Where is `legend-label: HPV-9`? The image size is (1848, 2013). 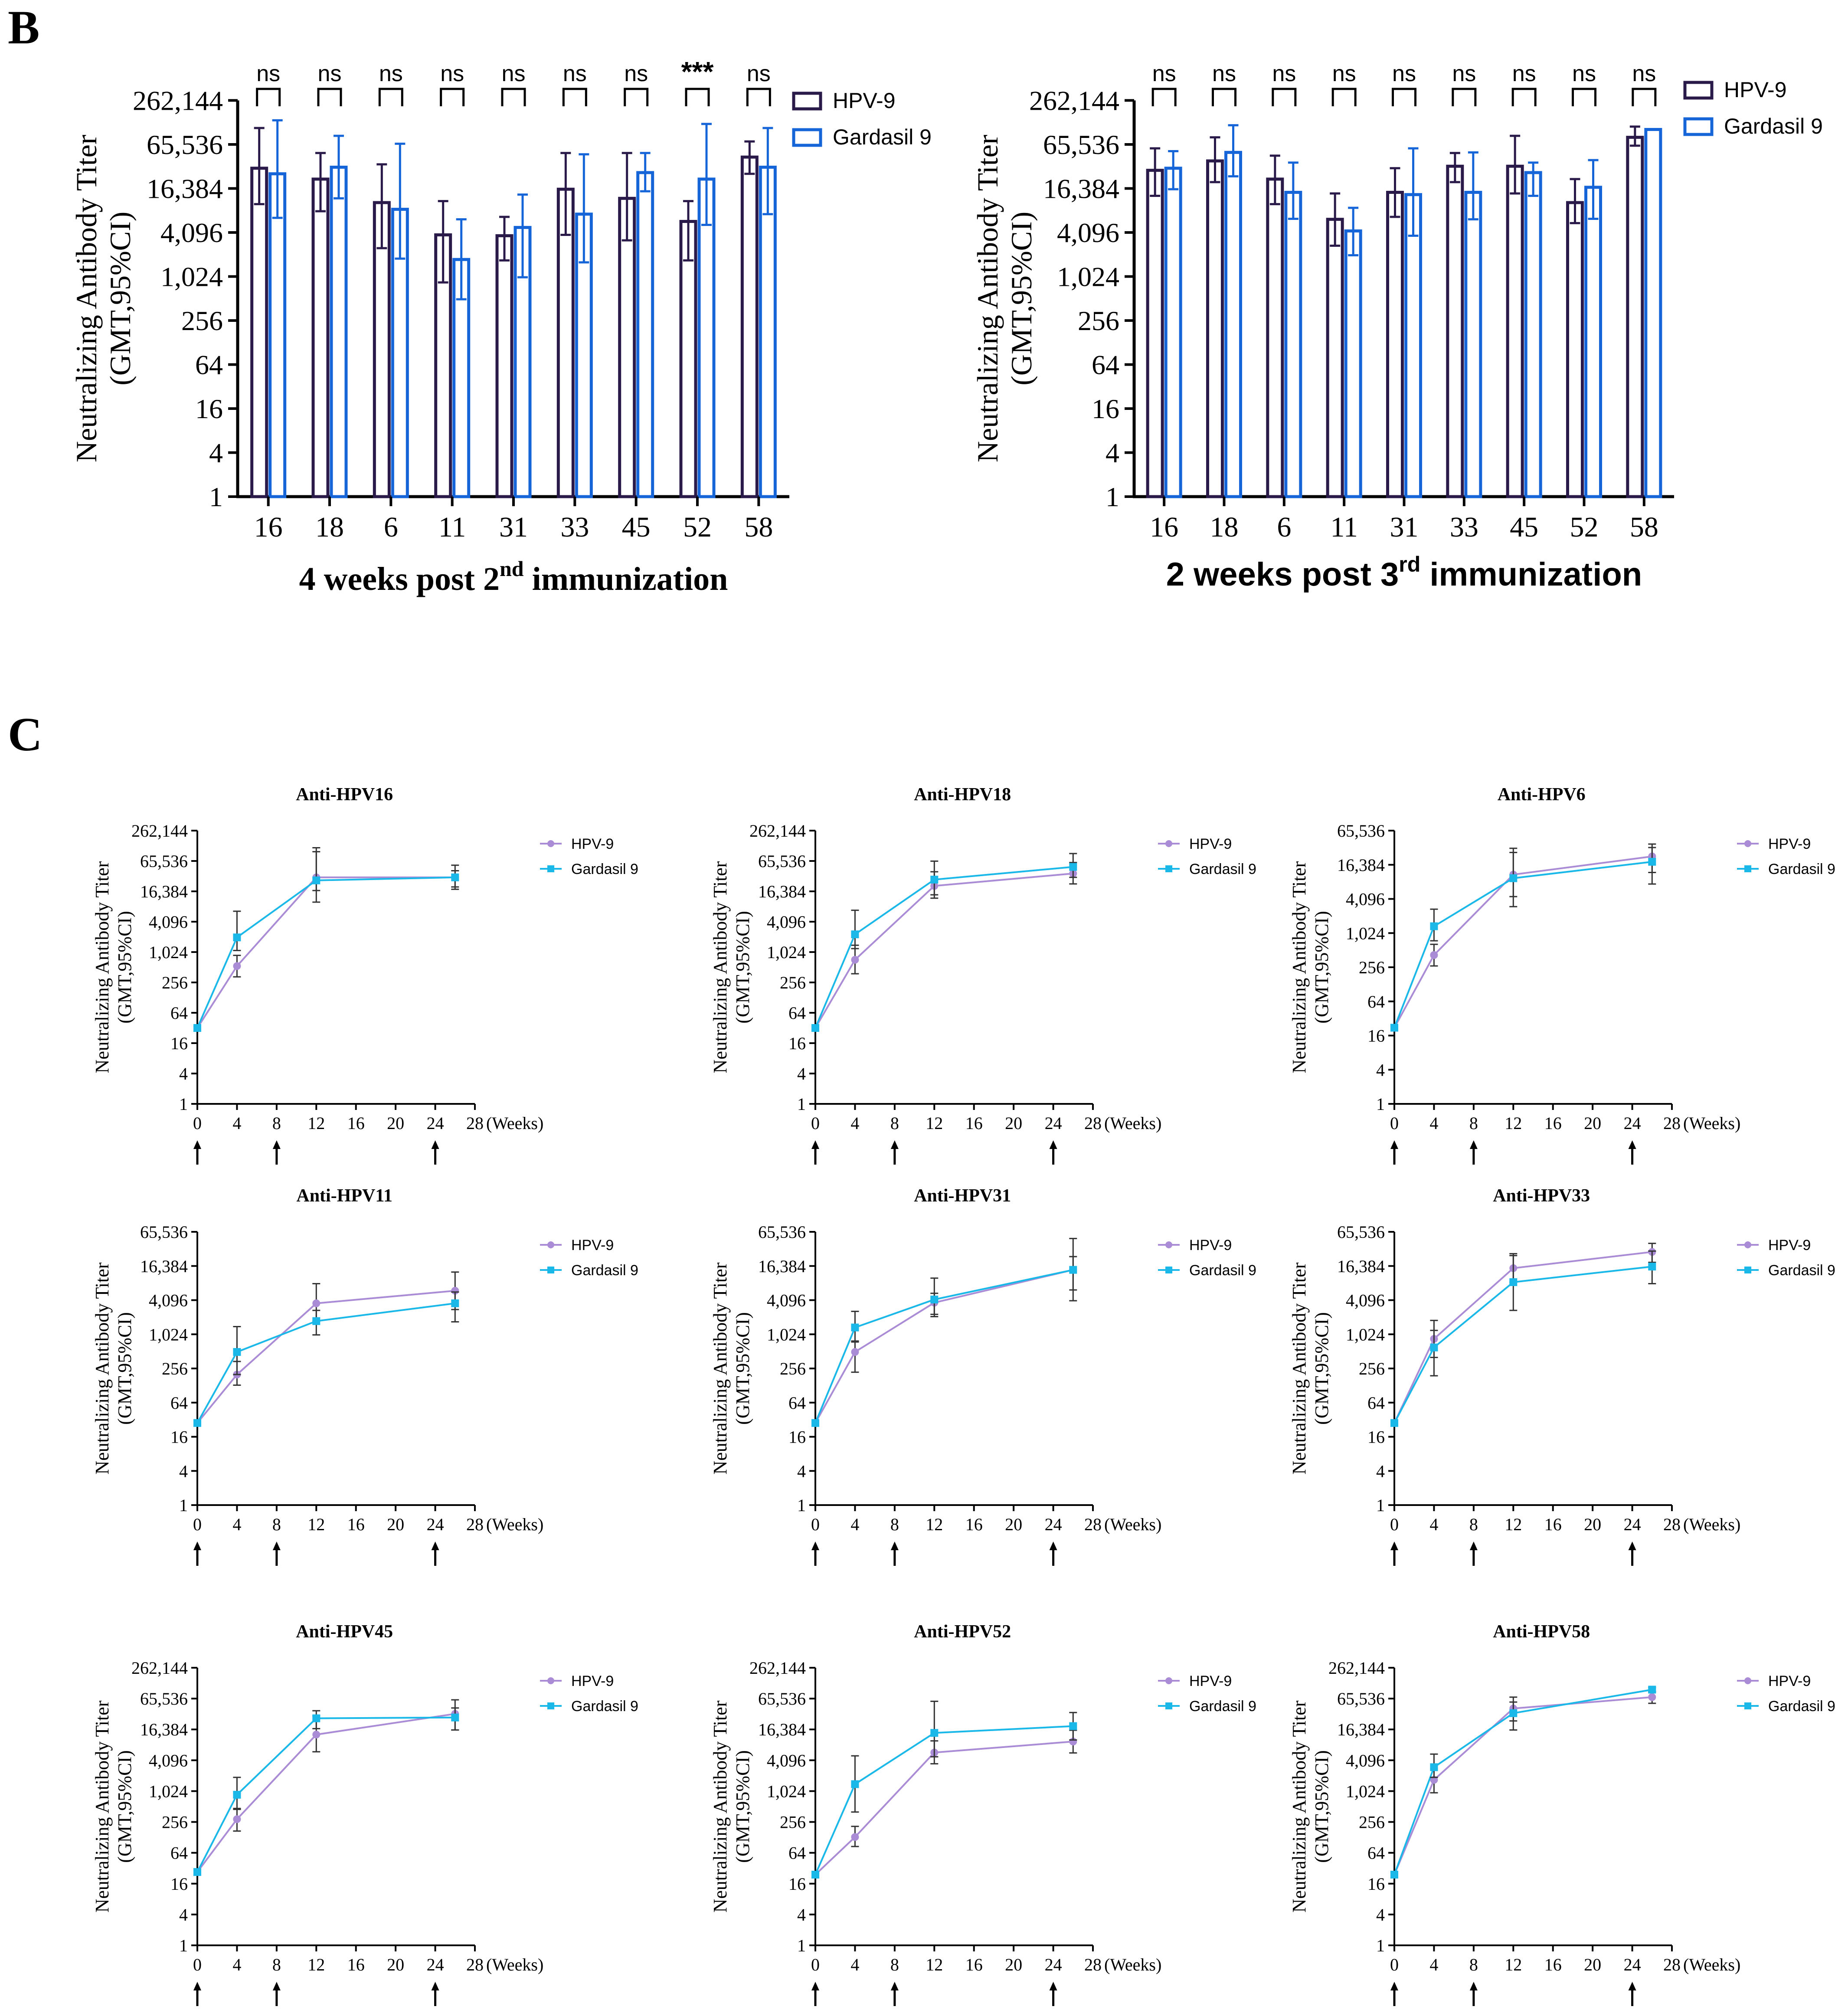 legend-label: HPV-9 is located at coordinates (1211, 1245).